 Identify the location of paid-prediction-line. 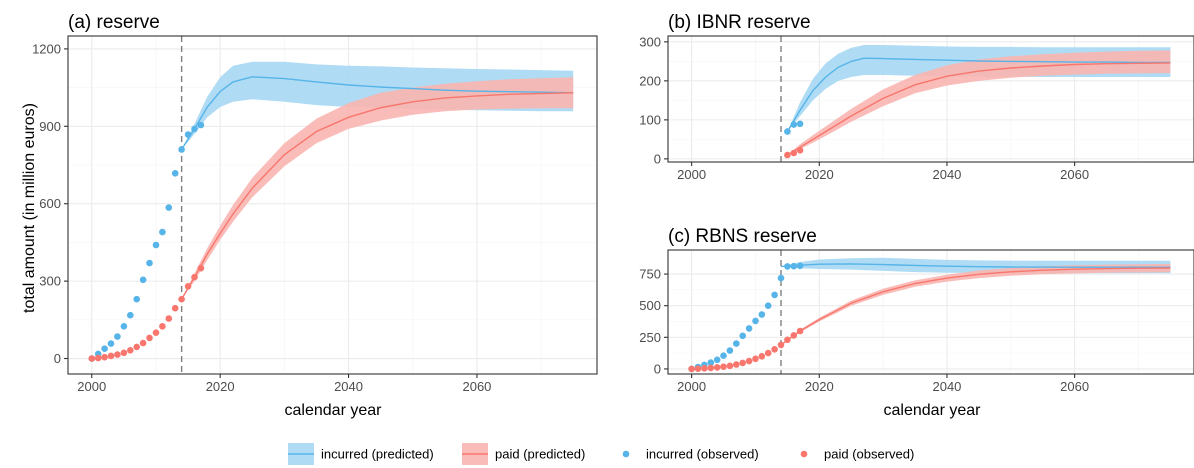
(975, 306).